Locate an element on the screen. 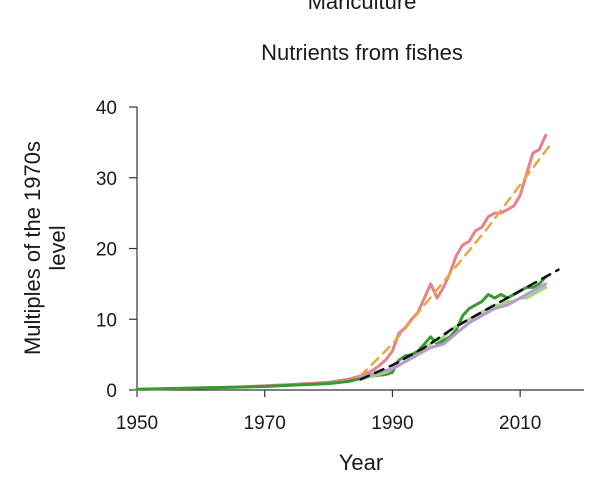 This screenshot has height=479, width=596. y-tick-label: 30 is located at coordinates (106, 179).